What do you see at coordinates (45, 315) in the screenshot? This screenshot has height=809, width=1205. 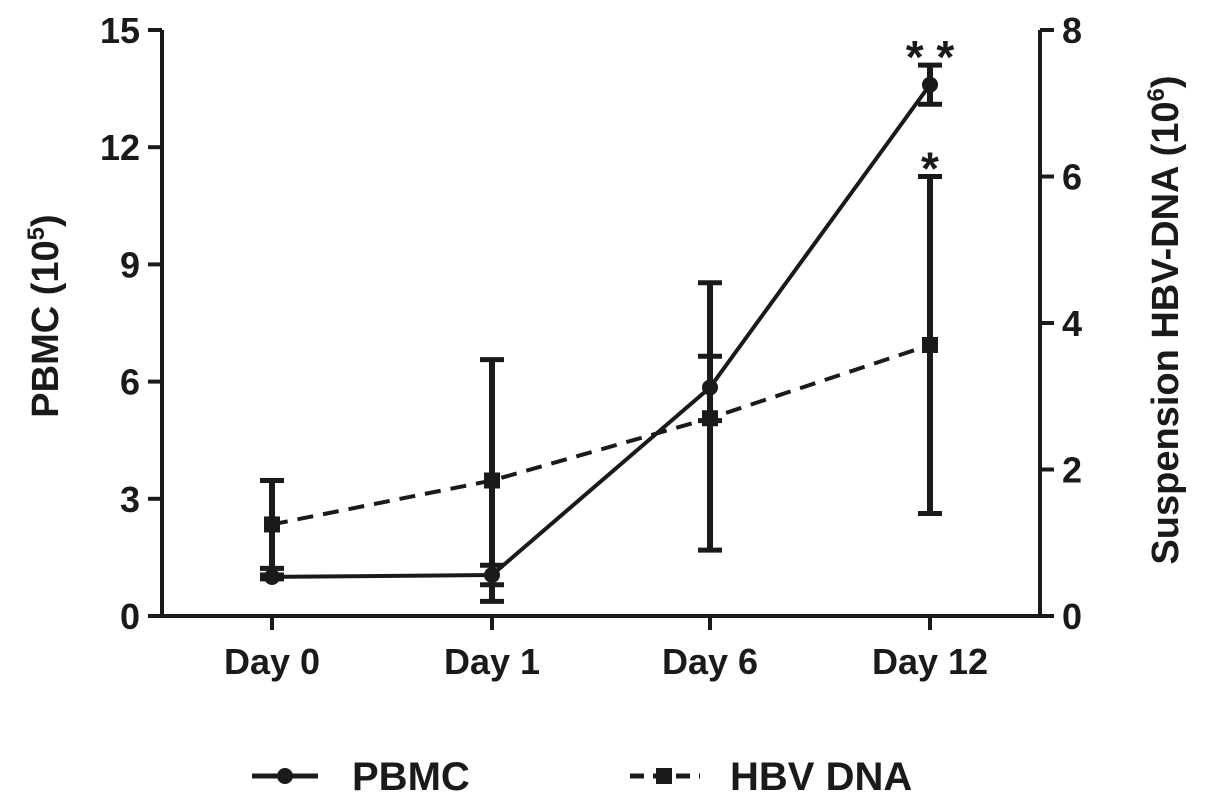 I see `y-left-axis-title: PBMC (105)` at bounding box center [45, 315].